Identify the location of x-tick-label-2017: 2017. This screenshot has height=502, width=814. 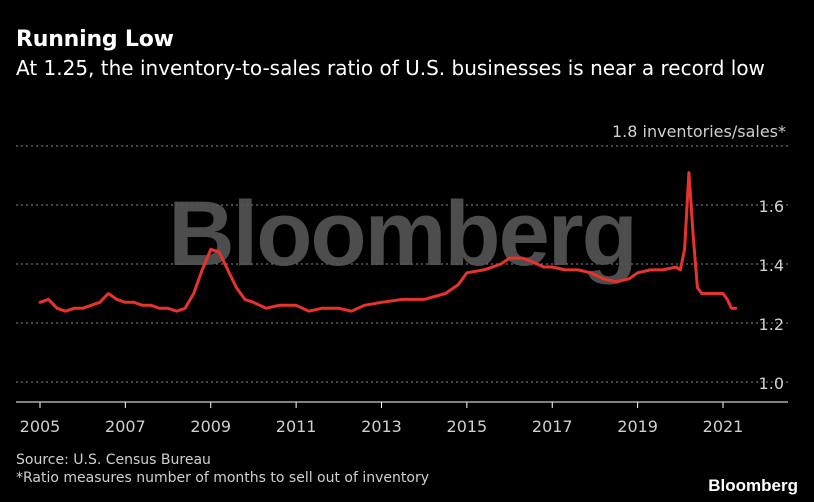
(552, 426).